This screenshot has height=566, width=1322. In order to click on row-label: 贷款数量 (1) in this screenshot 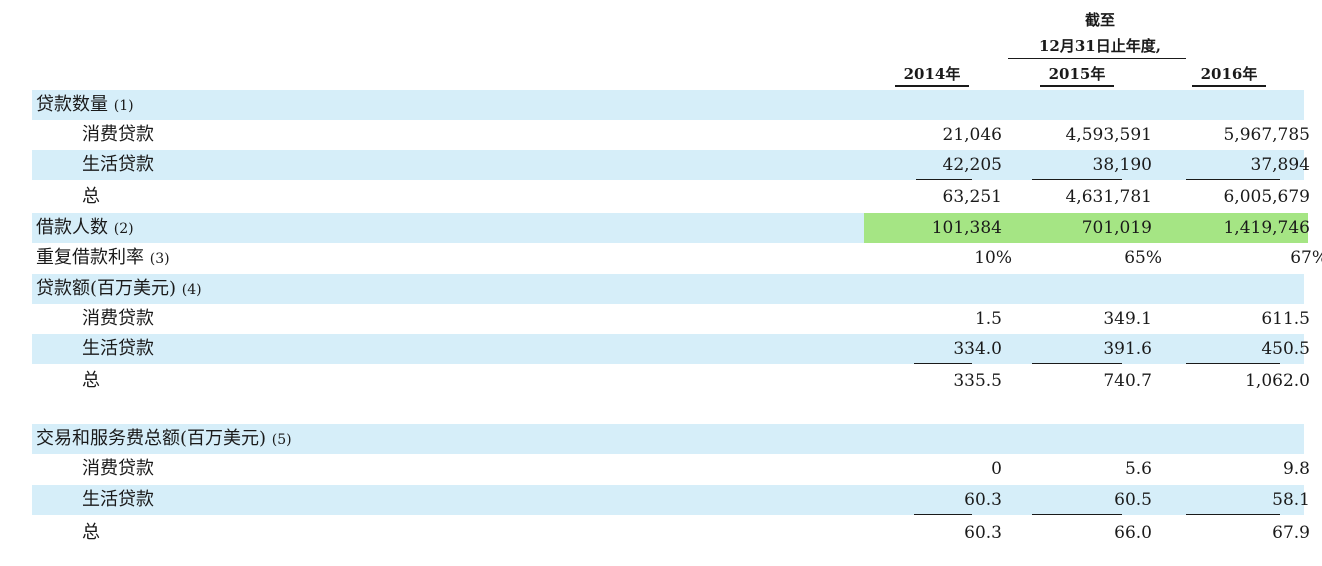, I will do `click(85, 104)`.